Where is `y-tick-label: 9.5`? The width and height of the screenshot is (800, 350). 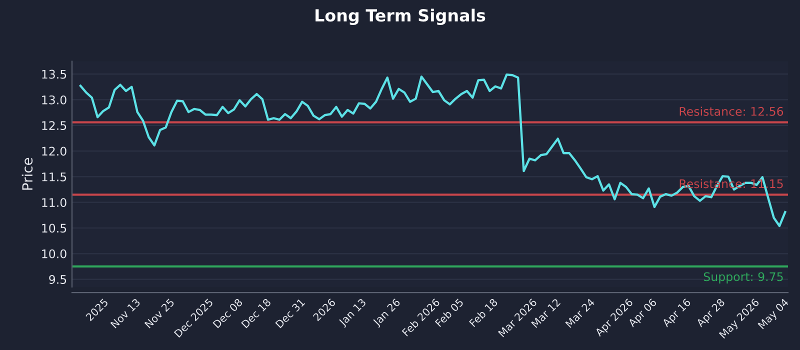
y-tick-label: 9.5 is located at coordinates (57, 279).